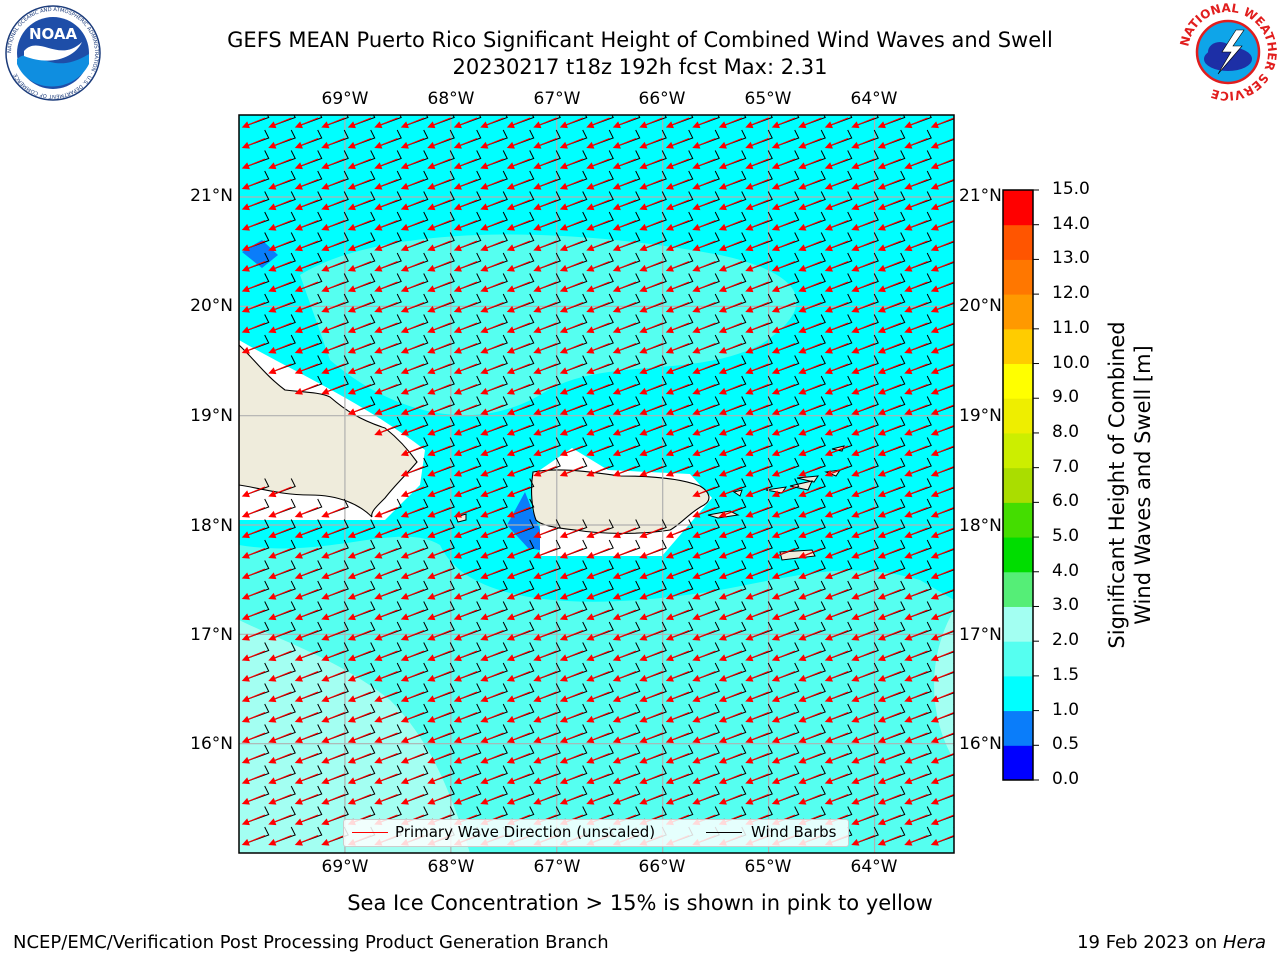 The image size is (1280, 960). Describe the element at coordinates (1066, 397) in the screenshot. I see `colorbar-tick-label: 9.0` at that location.